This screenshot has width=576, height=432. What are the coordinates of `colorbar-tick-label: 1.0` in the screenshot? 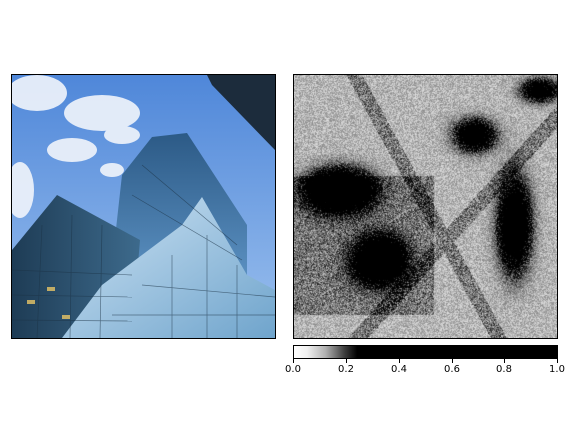 It's located at (557, 369).